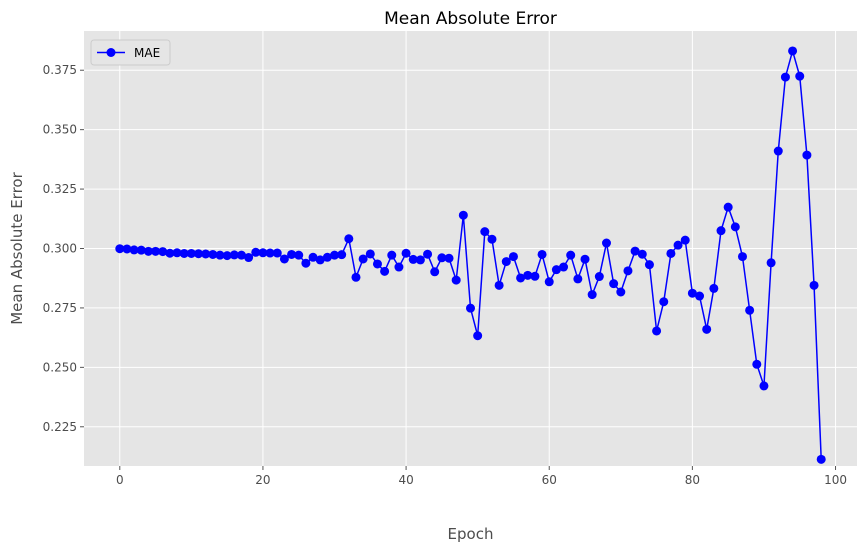 Image resolution: width=867 pixels, height=552 pixels. Describe the element at coordinates (60, 249) in the screenshot. I see `y-tick-label: 0.300` at that location.